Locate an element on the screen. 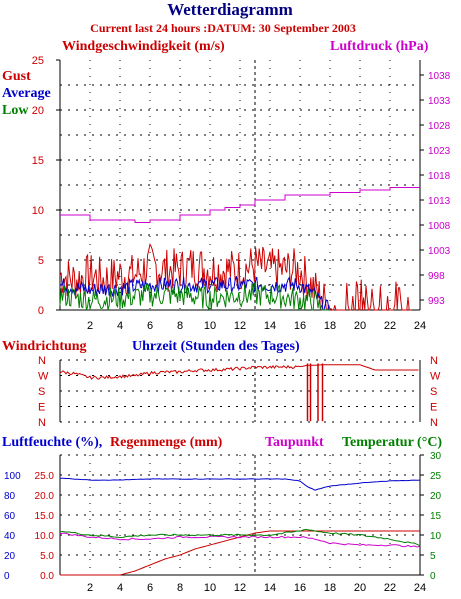  wind-direction-label: Windrichtung is located at coordinates (44, 346).